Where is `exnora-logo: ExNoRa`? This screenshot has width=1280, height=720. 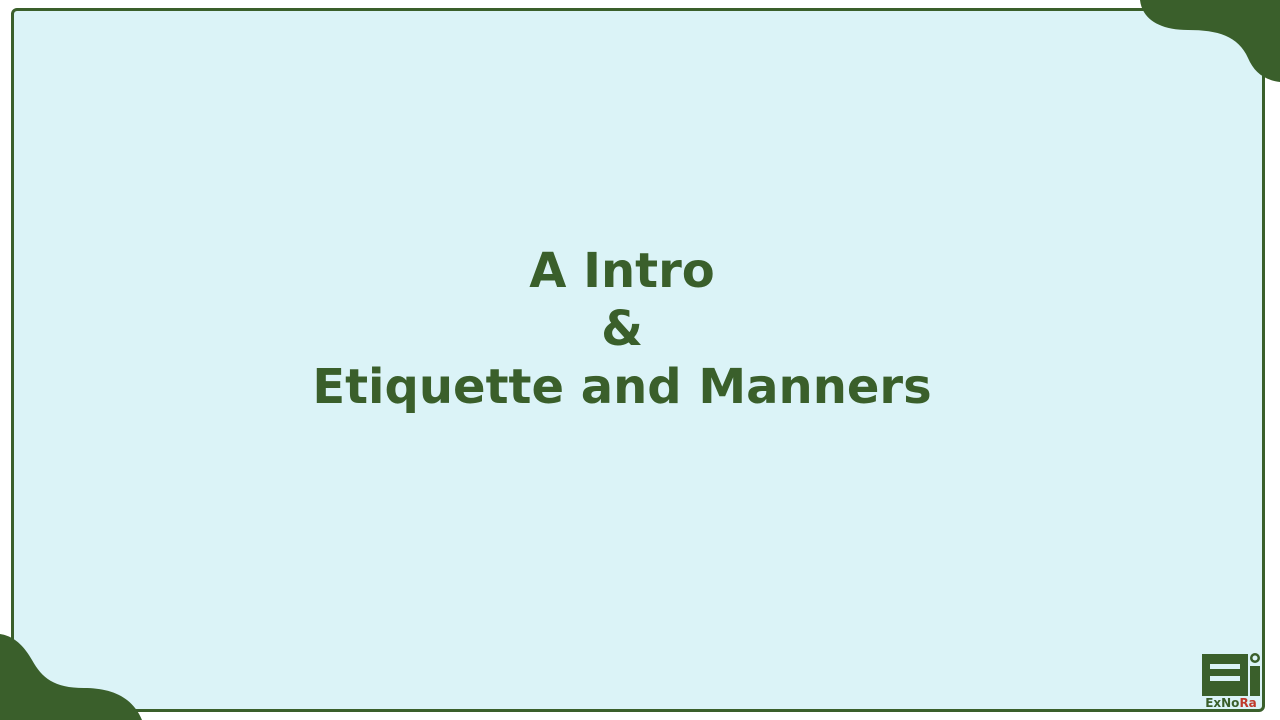 exnora-logo: ExNoRa is located at coordinates (1231, 681).